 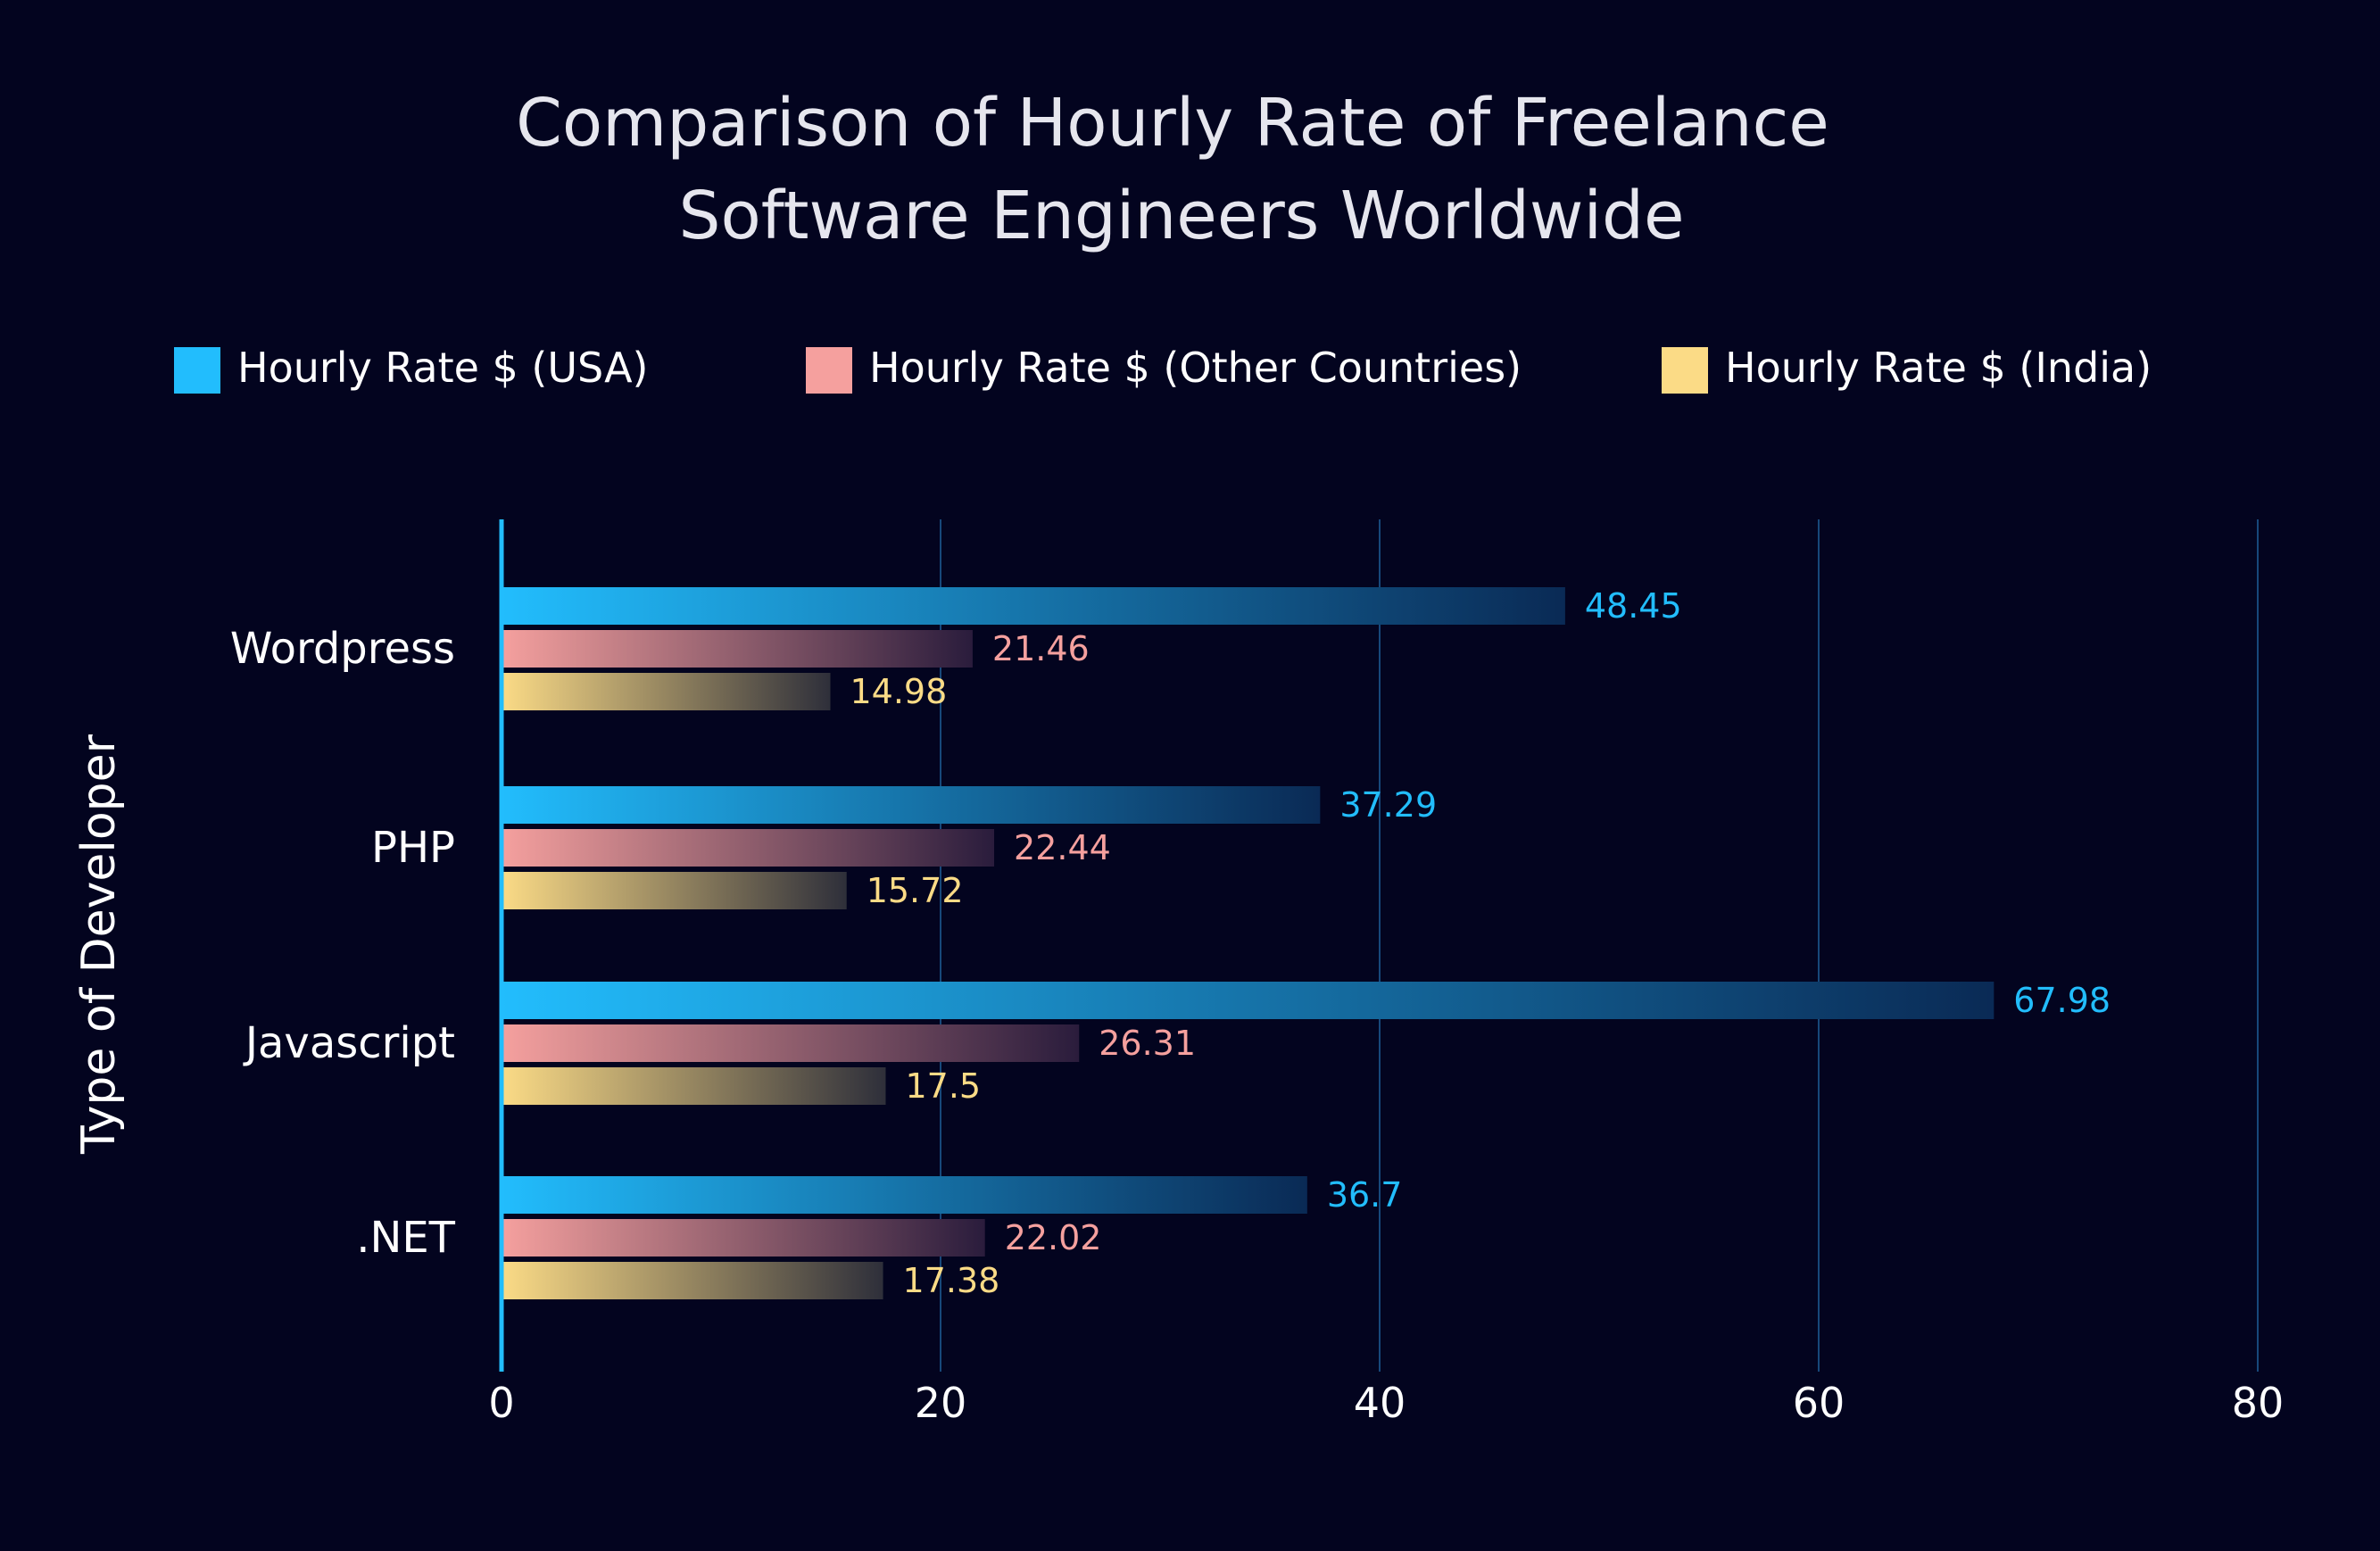 I want to click on bar-wordpress-usa, so click(x=1033, y=606).